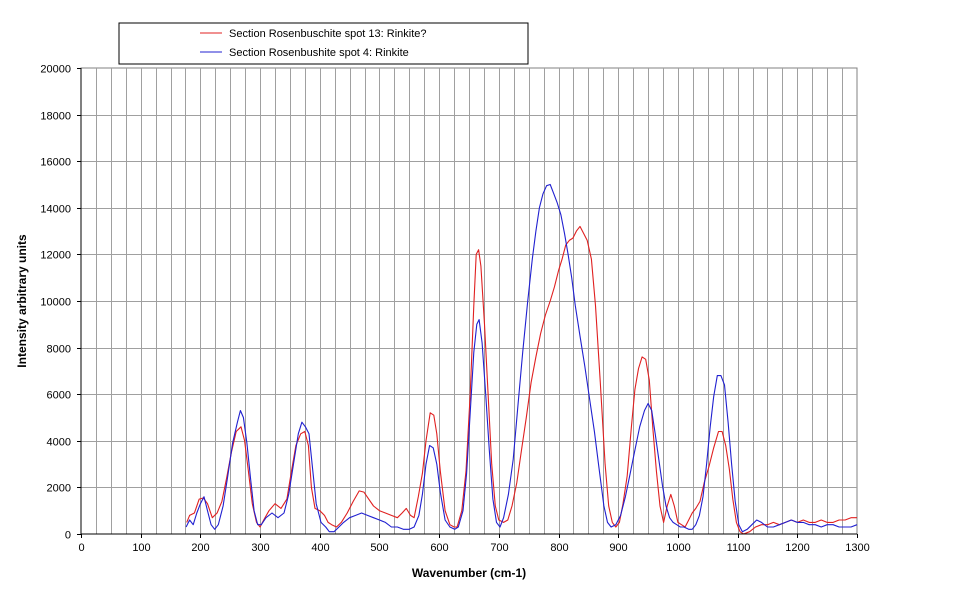  Describe the element at coordinates (59, 443) in the screenshot. I see `y-tick-label: 4000` at that location.